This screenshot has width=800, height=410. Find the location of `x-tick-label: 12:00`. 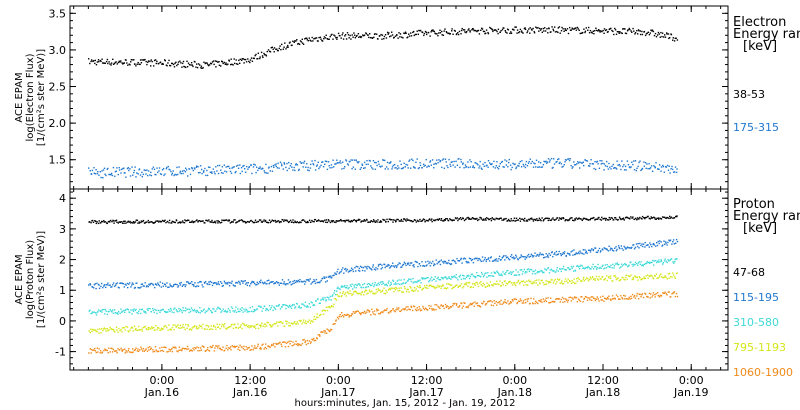

x-tick-label: 12:00 is located at coordinates (603, 380).